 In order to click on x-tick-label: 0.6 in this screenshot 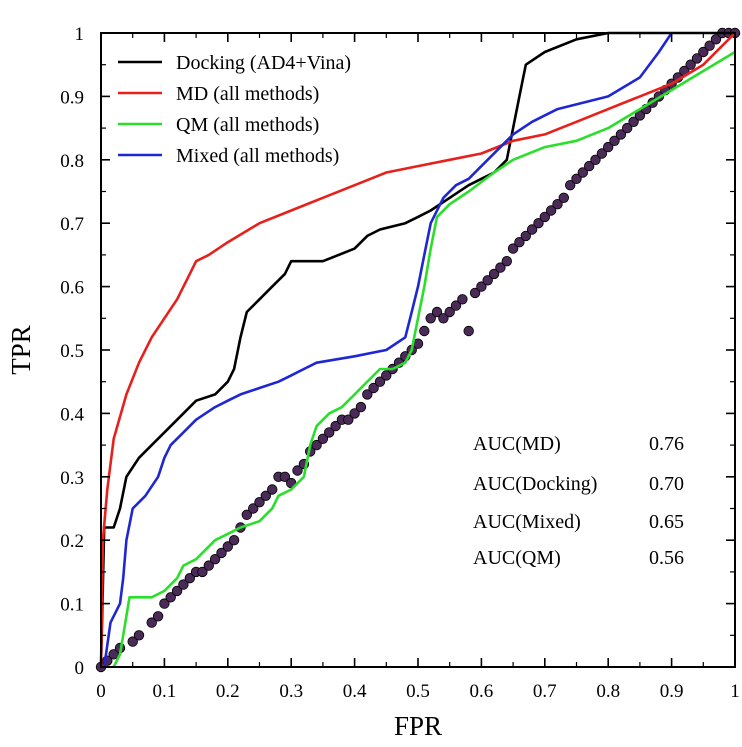, I will do `click(482, 691)`.